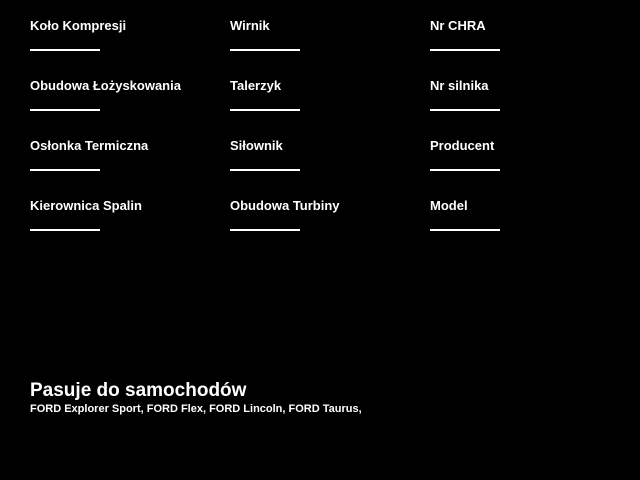  I want to click on form-field-nr-chra: Nr CHRA, so click(530, 49).